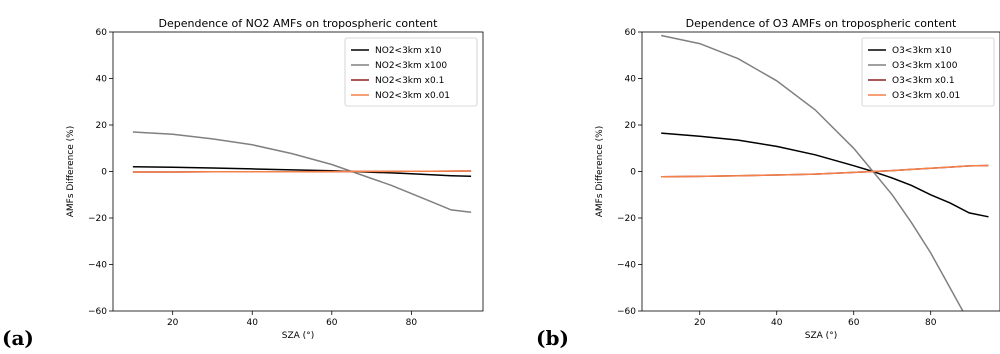 The image size is (1000, 354). I want to click on legend-entry: O3<3km x100, so click(925, 66).